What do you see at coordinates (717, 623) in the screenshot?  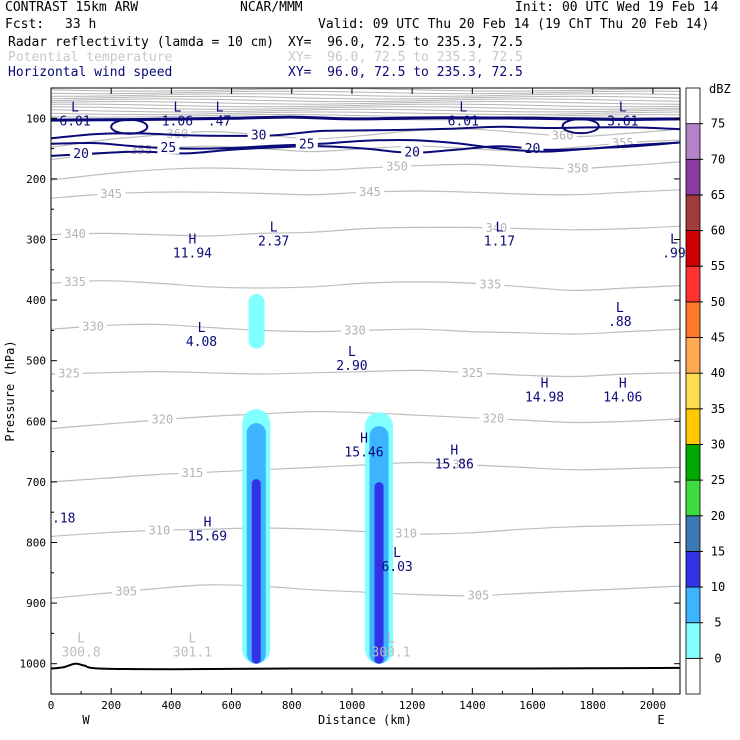 I see `colorbar-label: 5` at bounding box center [717, 623].